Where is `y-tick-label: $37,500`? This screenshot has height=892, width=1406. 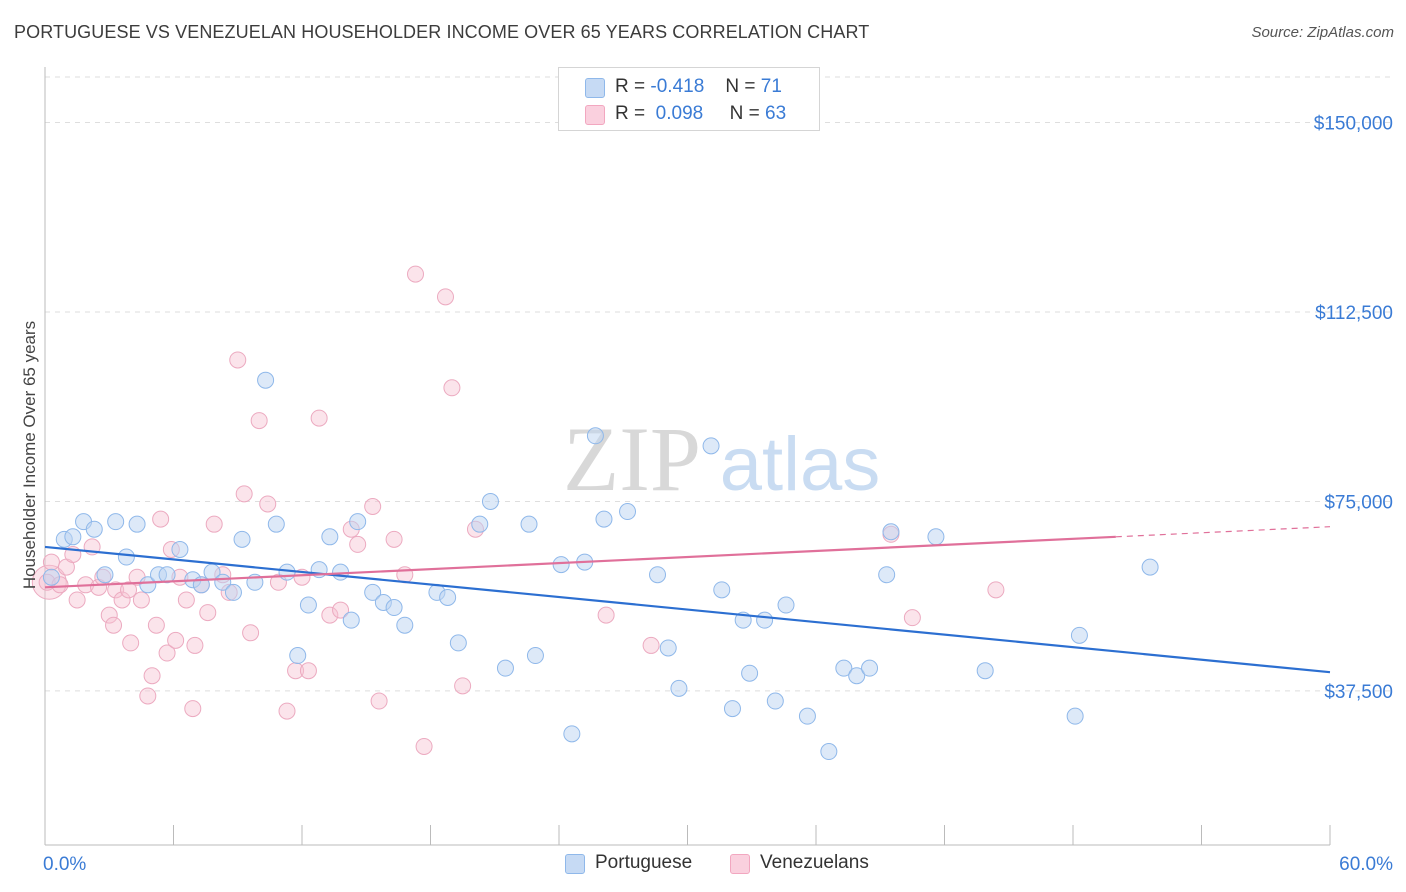 y-tick-label: $37,500 is located at coordinates (1358, 692).